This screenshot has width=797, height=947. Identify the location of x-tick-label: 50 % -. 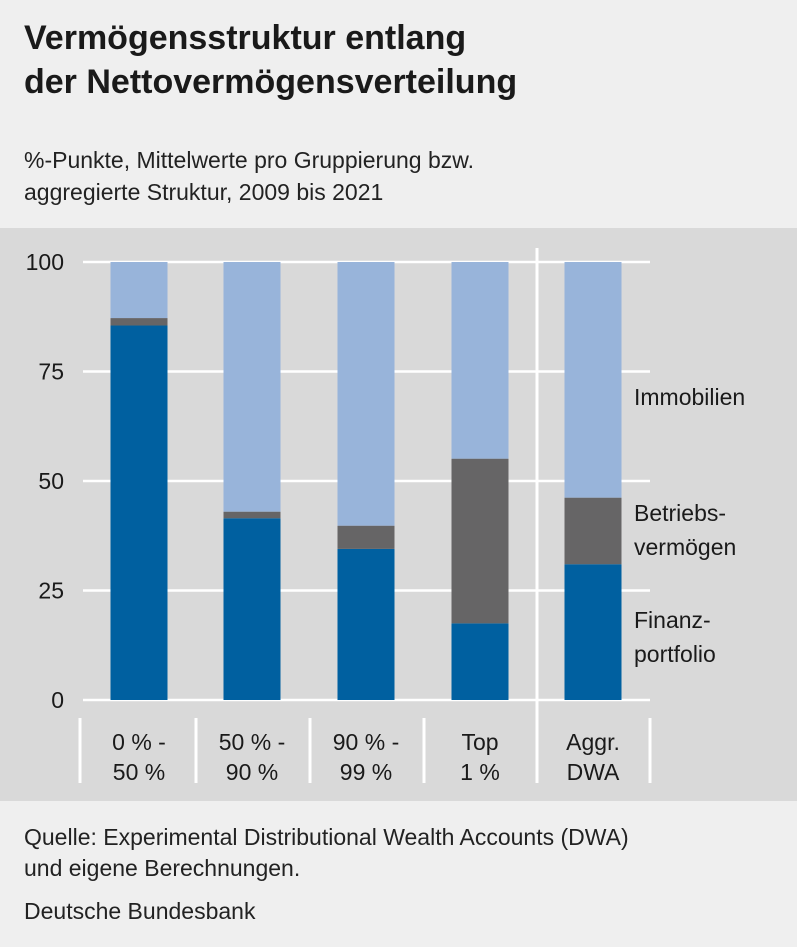
(252, 742).